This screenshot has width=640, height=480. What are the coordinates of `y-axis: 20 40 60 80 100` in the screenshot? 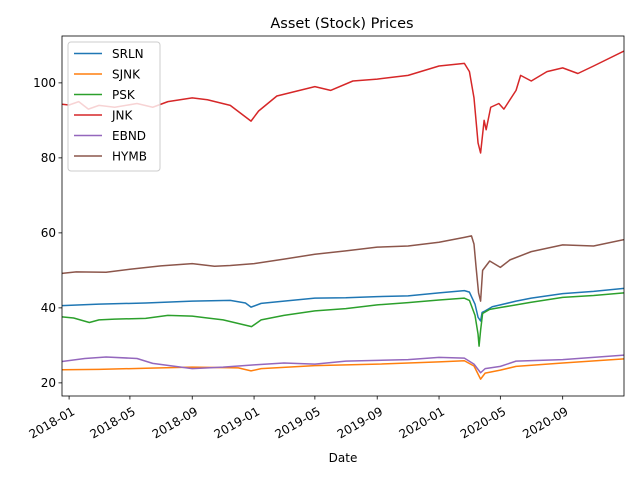 It's located at (47, 233).